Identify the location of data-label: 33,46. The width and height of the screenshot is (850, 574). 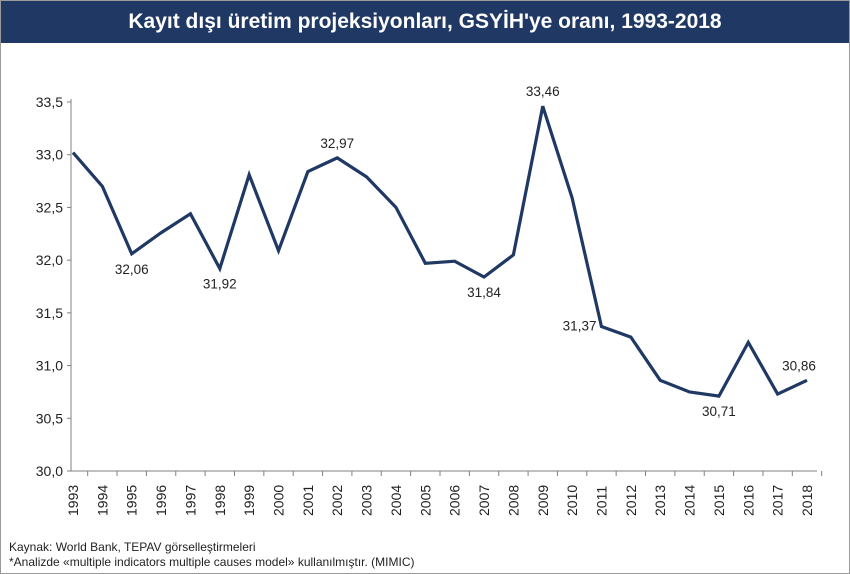
(543, 91).